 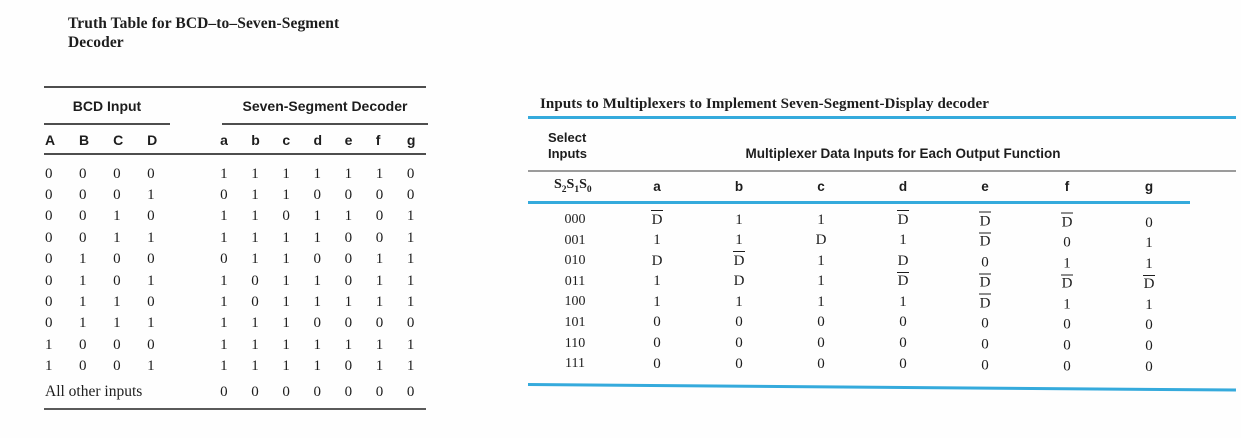 I want to click on select-value-cell: 110, so click(x=575, y=343).